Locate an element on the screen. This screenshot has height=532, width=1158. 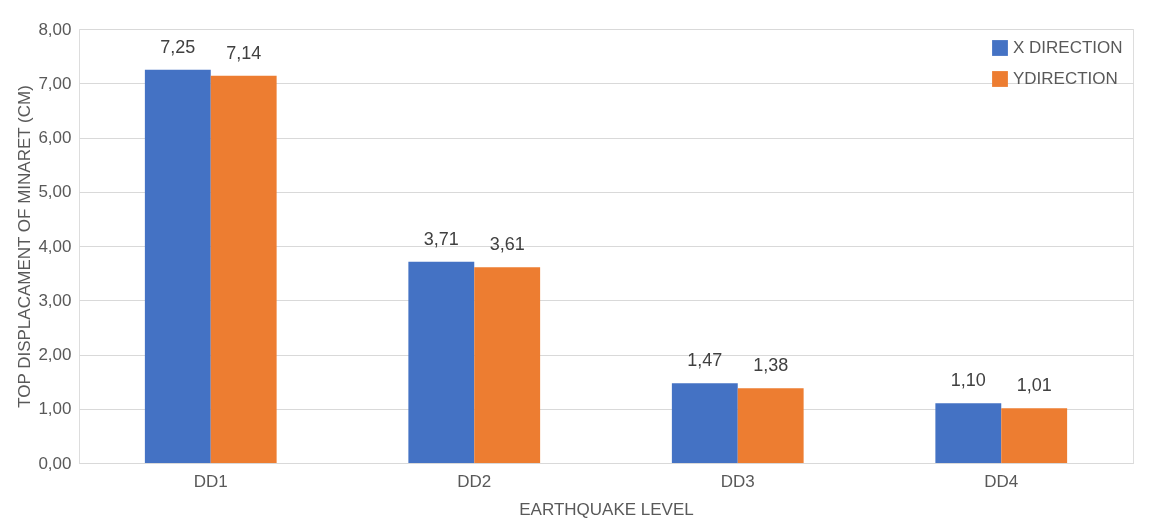
y-tick-label: 4,00 is located at coordinates (55, 246).